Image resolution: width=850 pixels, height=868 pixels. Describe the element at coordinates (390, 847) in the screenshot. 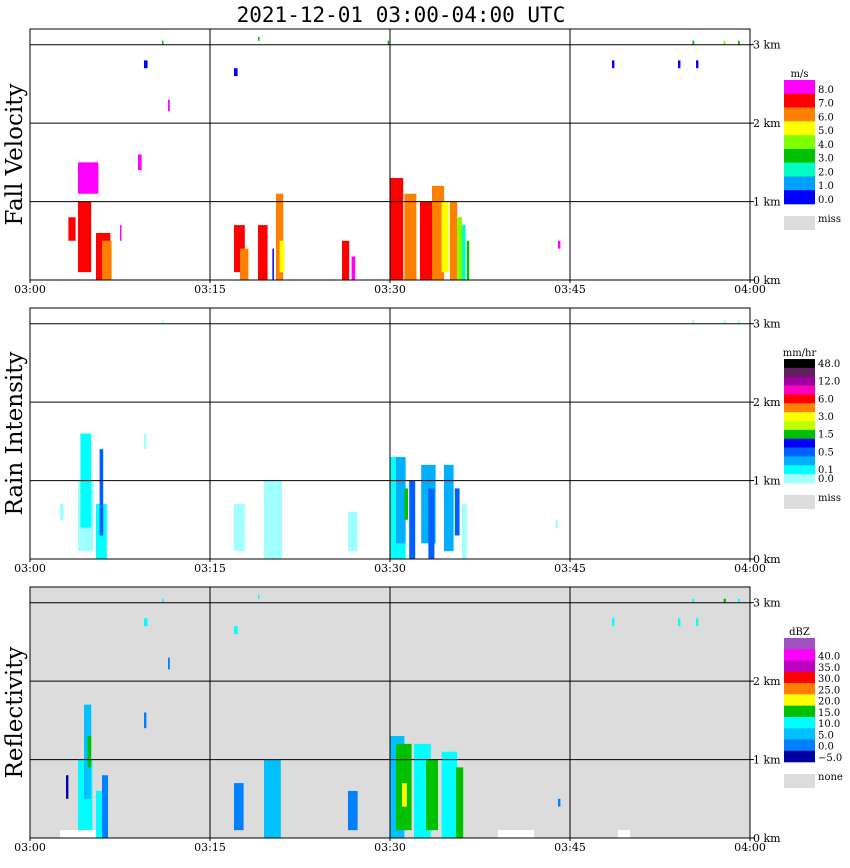

I see `reflectivity-xtick-label: 03:30` at that location.